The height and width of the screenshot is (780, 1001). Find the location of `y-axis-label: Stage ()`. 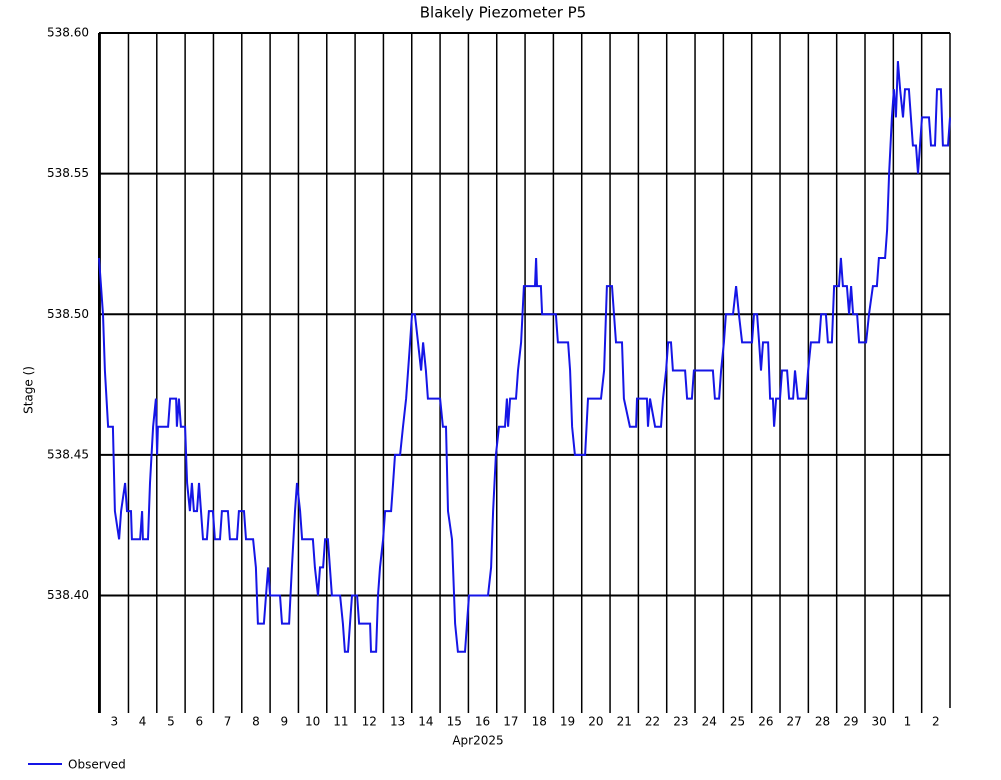

y-axis-label: Stage () is located at coordinates (29, 390).